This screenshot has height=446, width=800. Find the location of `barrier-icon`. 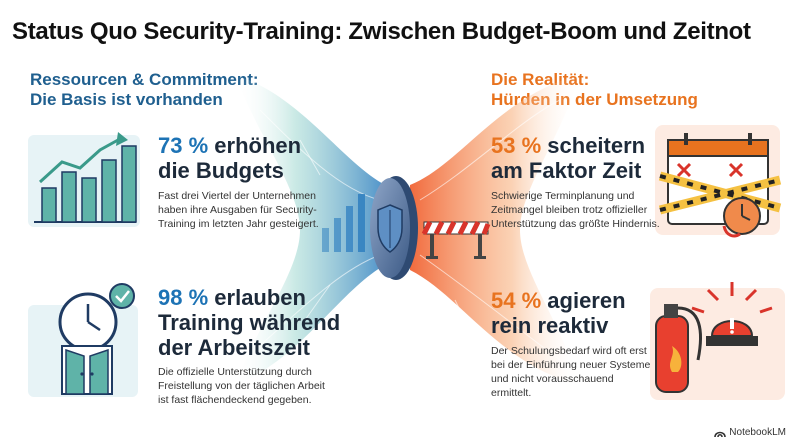

barrier-icon is located at coordinates (456, 239).